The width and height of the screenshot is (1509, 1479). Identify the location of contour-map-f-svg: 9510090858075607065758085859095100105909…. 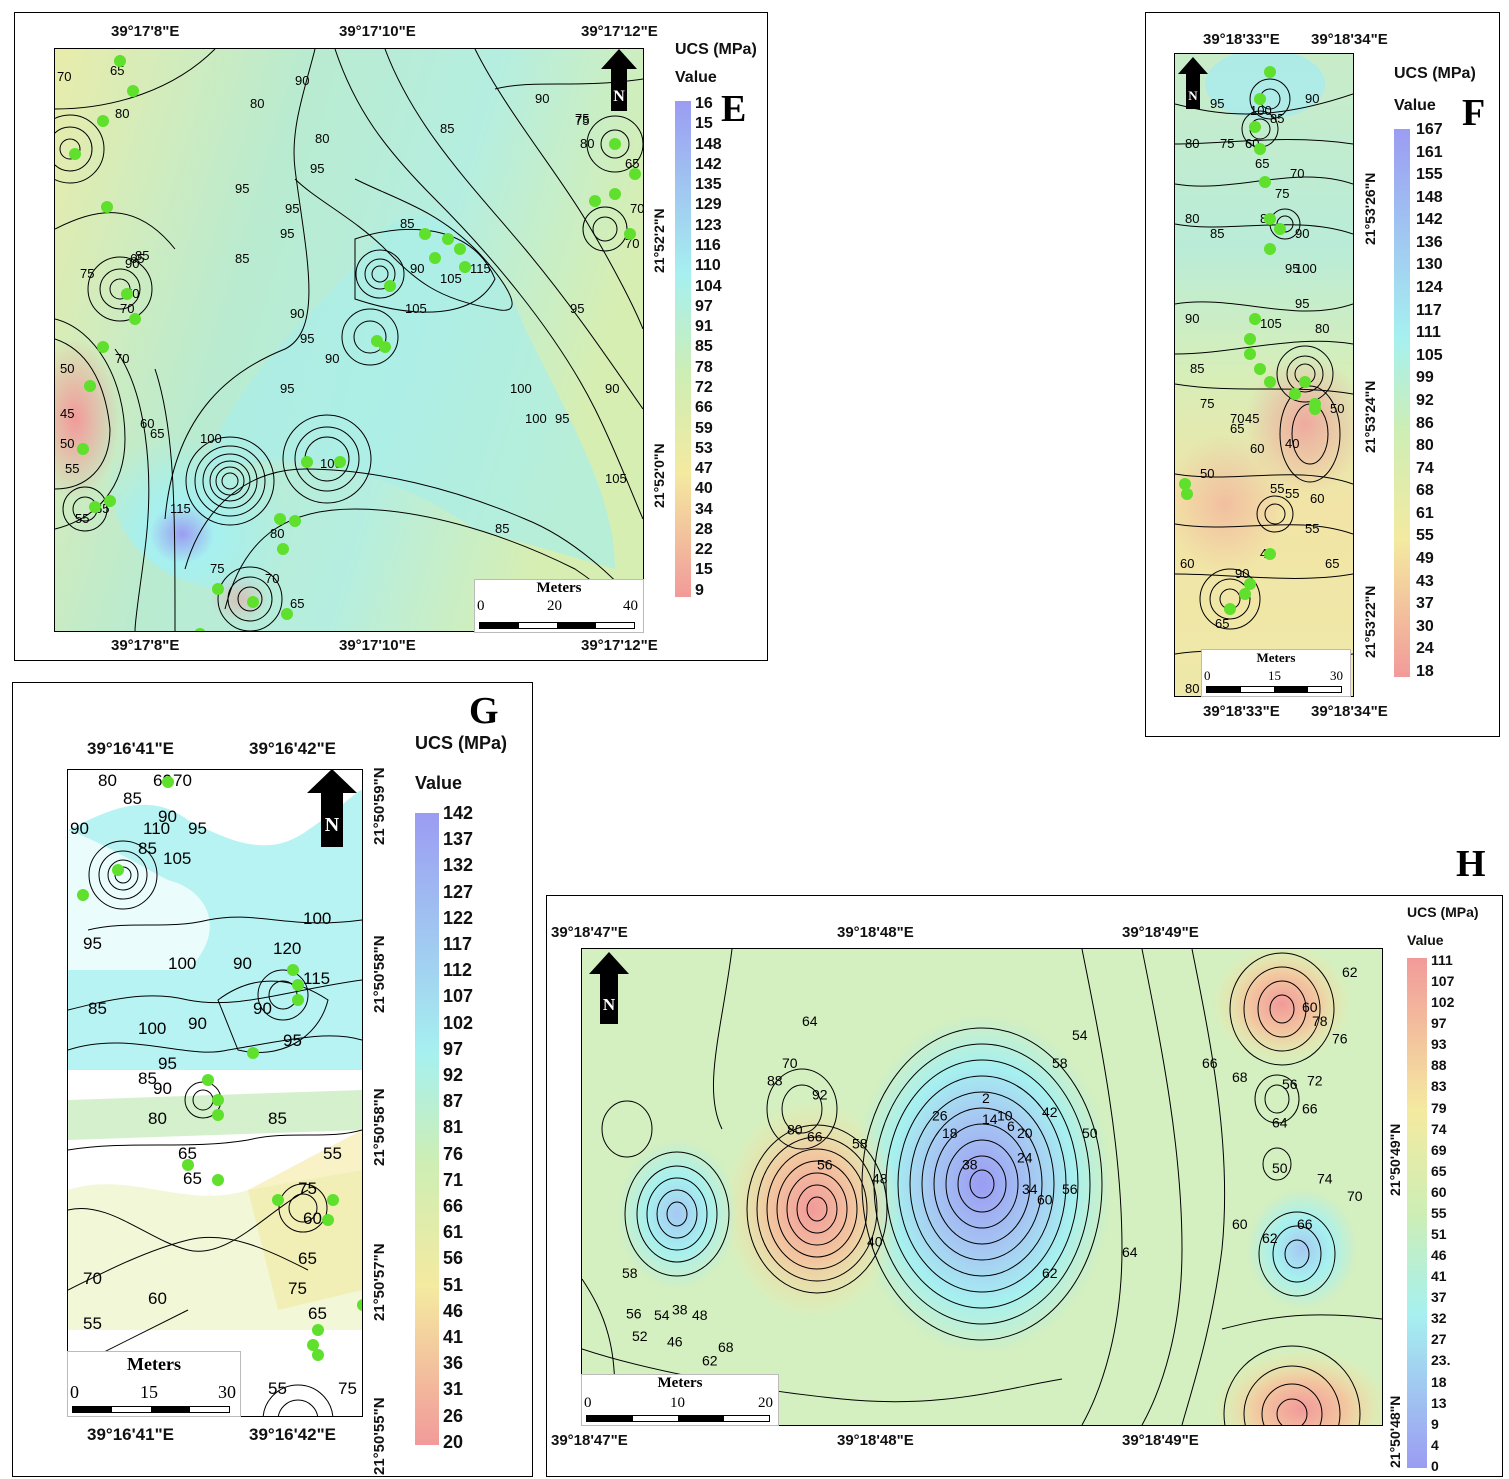
(1264, 375).